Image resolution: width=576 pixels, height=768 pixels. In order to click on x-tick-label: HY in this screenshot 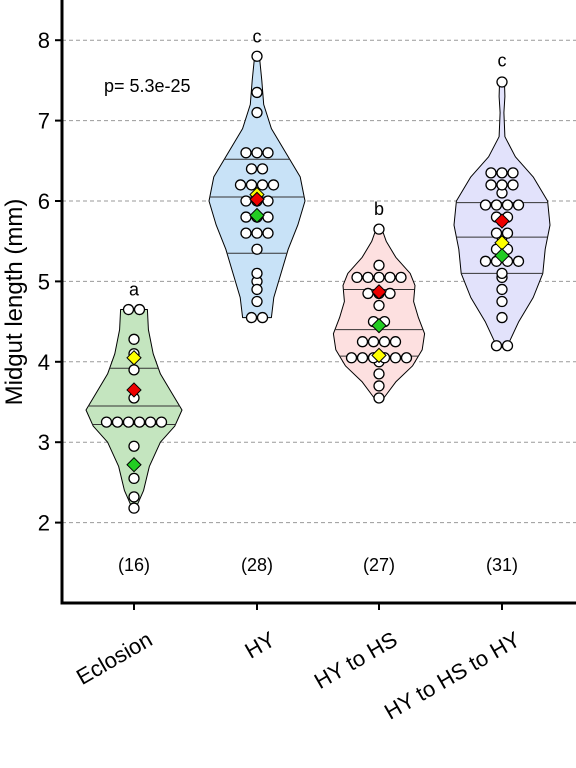, I will do `click(260, 644)`.